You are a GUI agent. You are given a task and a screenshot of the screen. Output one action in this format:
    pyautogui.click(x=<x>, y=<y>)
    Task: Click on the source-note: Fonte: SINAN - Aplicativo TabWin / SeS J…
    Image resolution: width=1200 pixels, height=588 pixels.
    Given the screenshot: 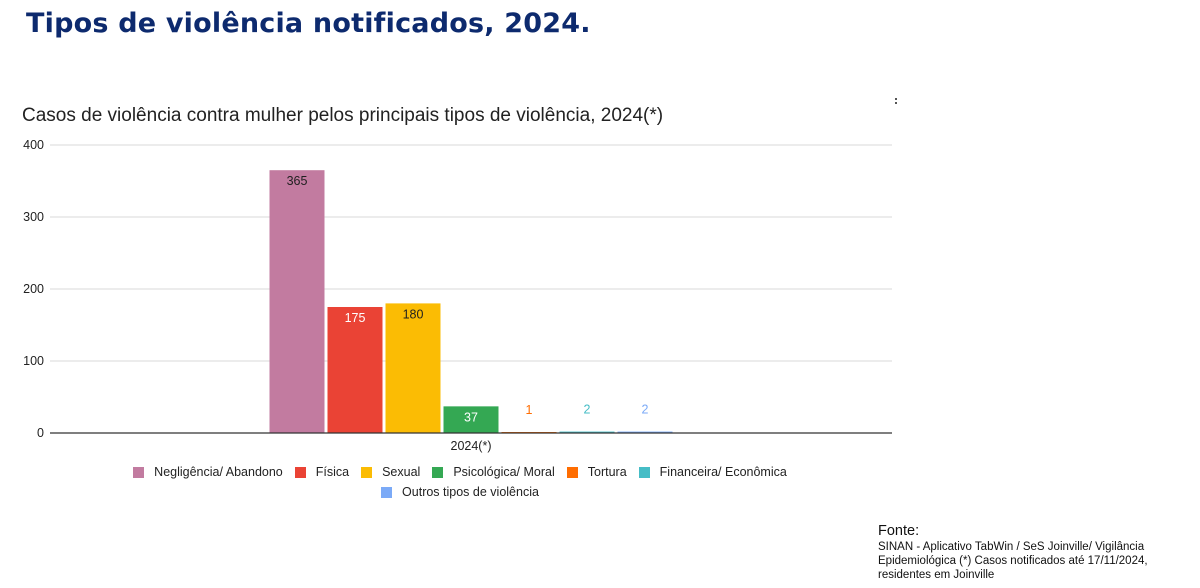 What is the action you would take?
    pyautogui.click(x=1036, y=552)
    